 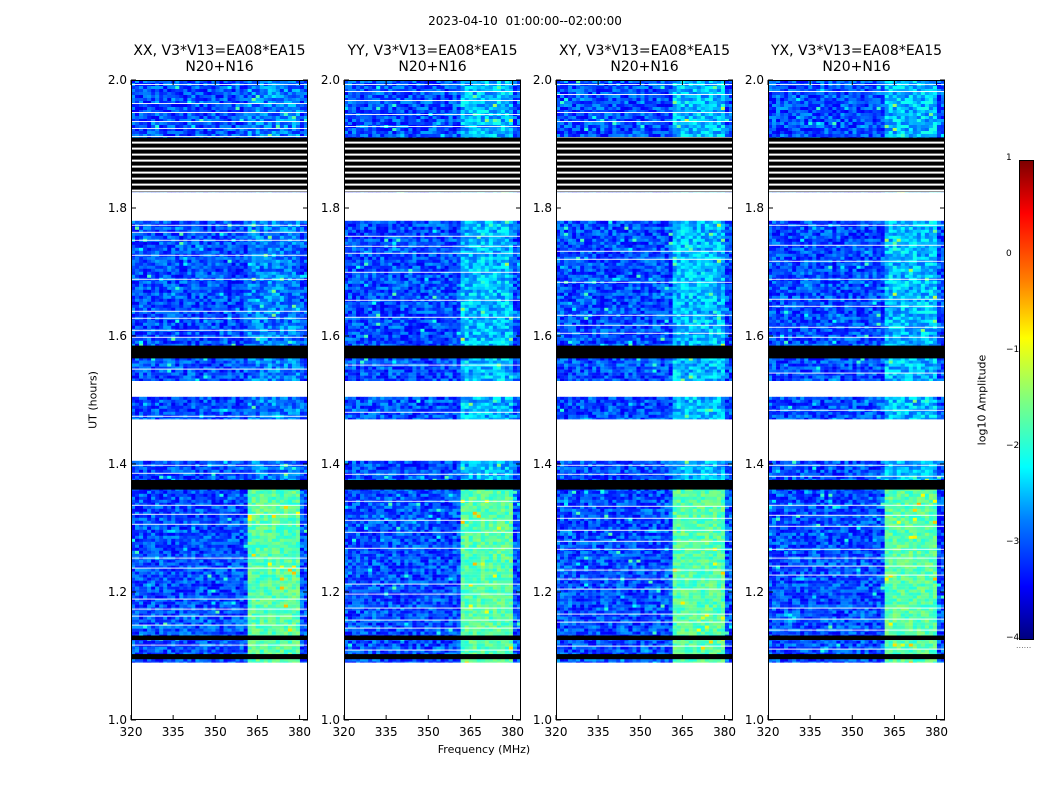 I want to click on panel-3-xtick-label: 335, so click(x=598, y=732).